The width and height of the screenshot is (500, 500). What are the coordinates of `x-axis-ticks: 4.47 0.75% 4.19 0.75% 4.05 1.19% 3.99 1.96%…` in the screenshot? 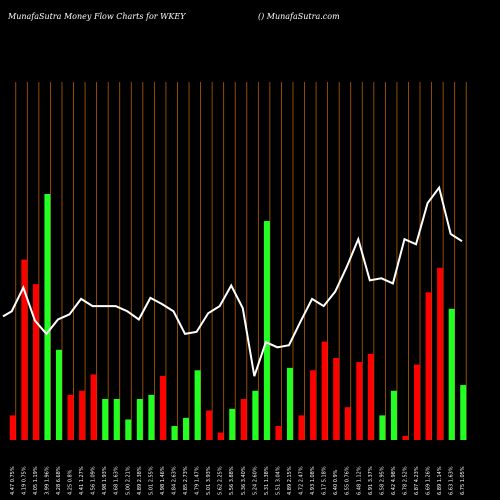 It's located at (238, 480).